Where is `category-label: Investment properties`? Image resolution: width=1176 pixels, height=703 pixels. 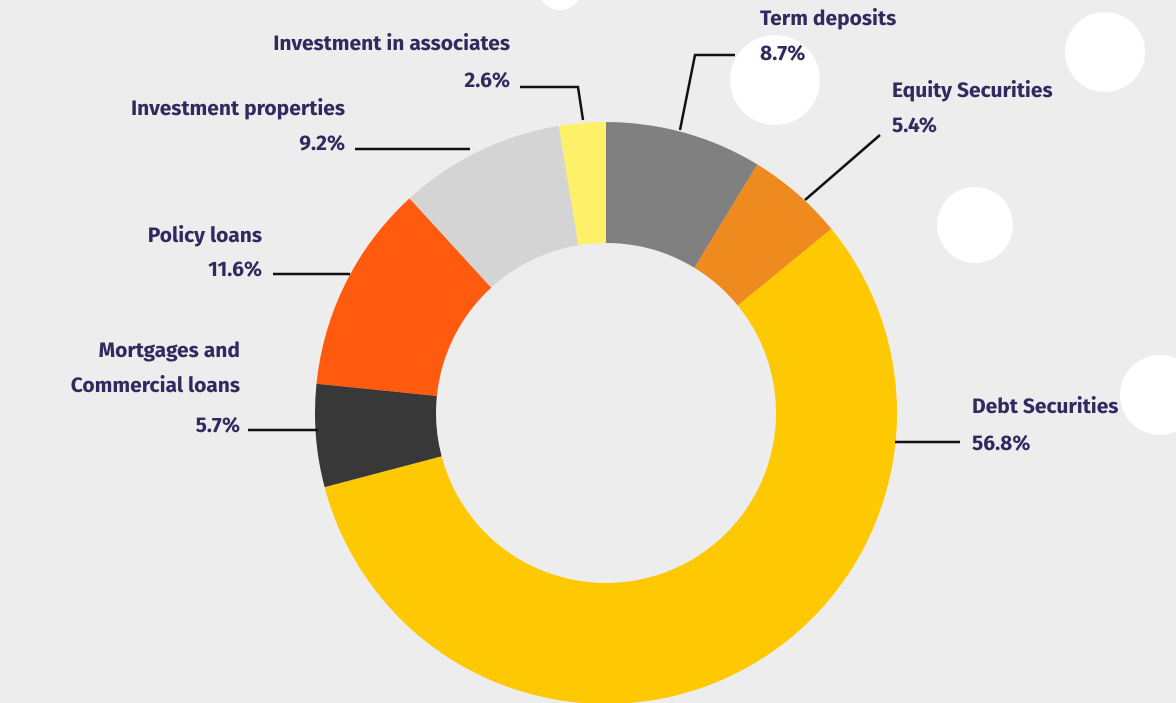
category-label: Investment properties is located at coordinates (238, 108).